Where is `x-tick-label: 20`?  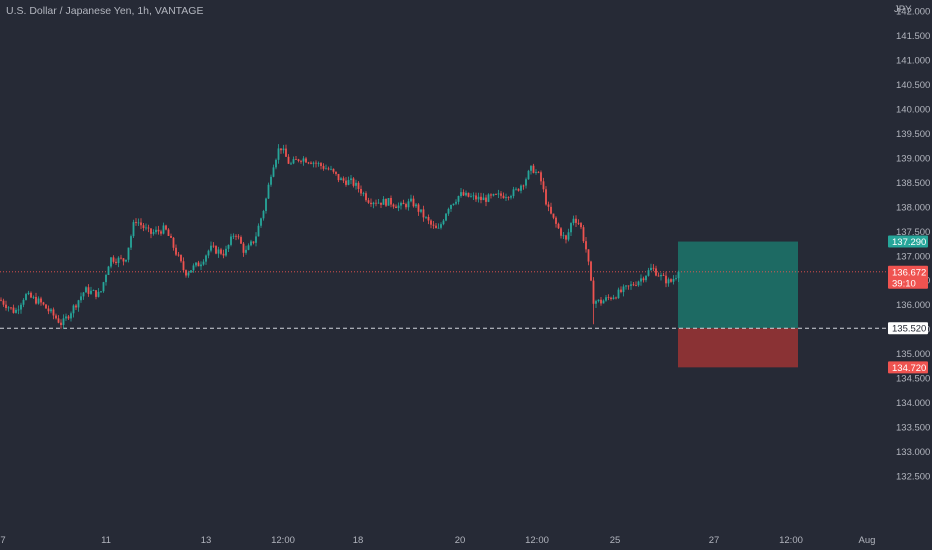 x-tick-label: 20 is located at coordinates (460, 540).